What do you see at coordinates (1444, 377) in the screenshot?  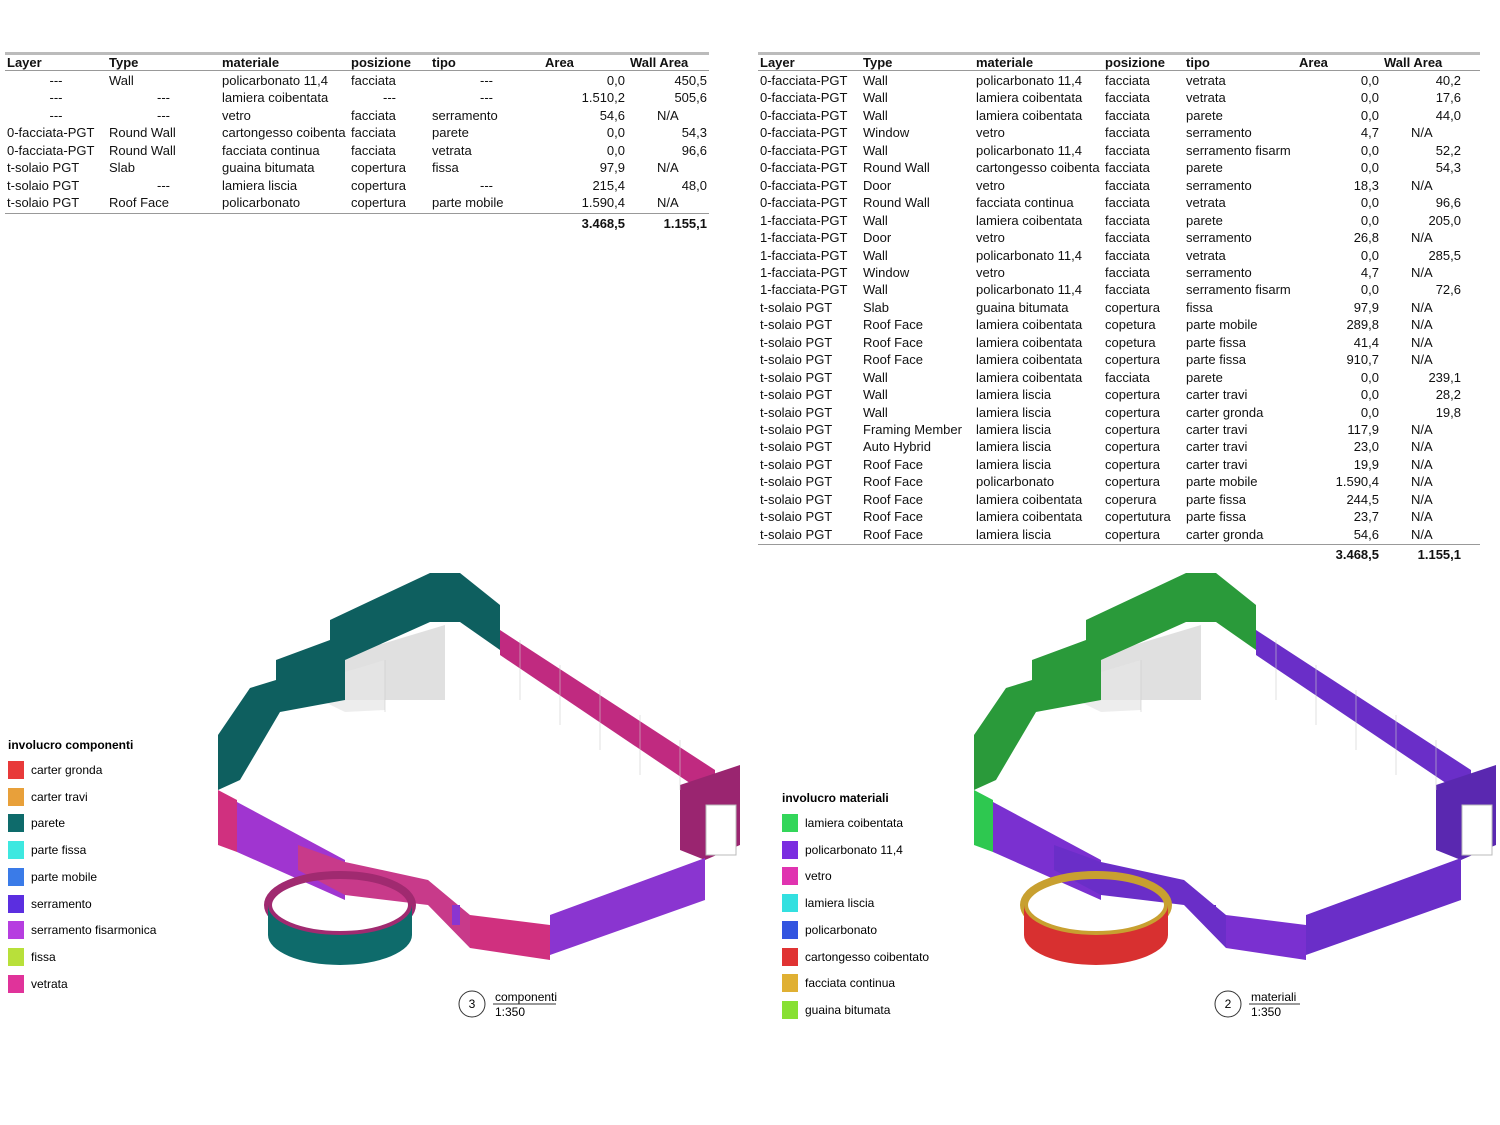 I see `cell: 239,1` at bounding box center [1444, 377].